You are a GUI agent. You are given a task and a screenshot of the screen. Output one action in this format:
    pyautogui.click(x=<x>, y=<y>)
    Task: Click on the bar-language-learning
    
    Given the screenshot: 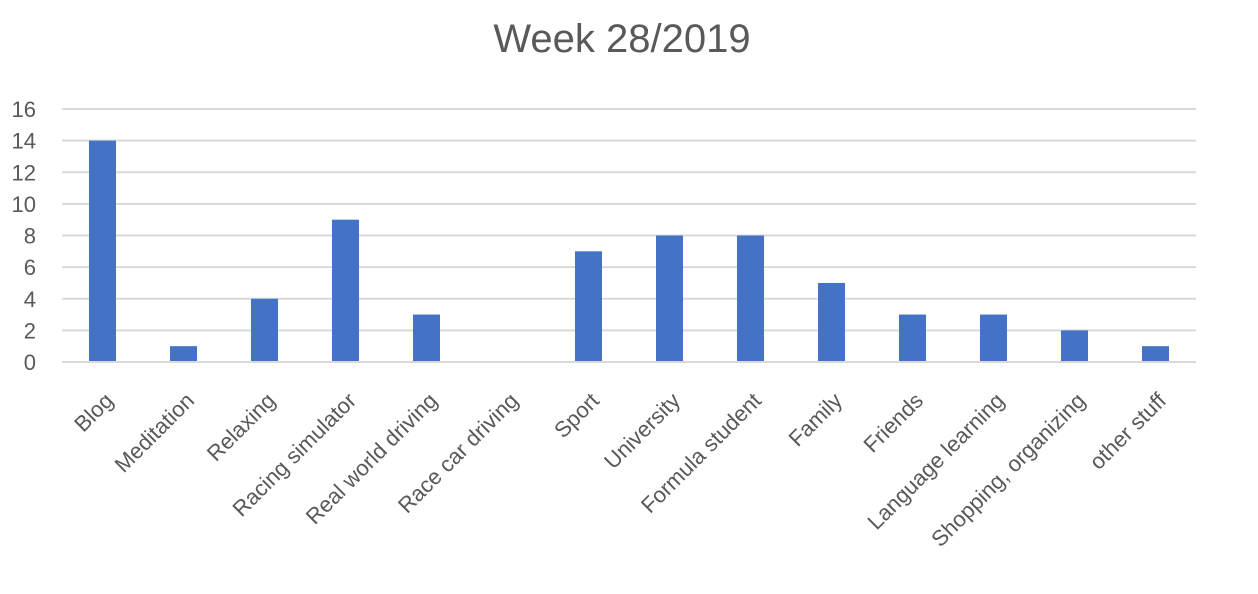 What is the action you would take?
    pyautogui.click(x=993, y=338)
    